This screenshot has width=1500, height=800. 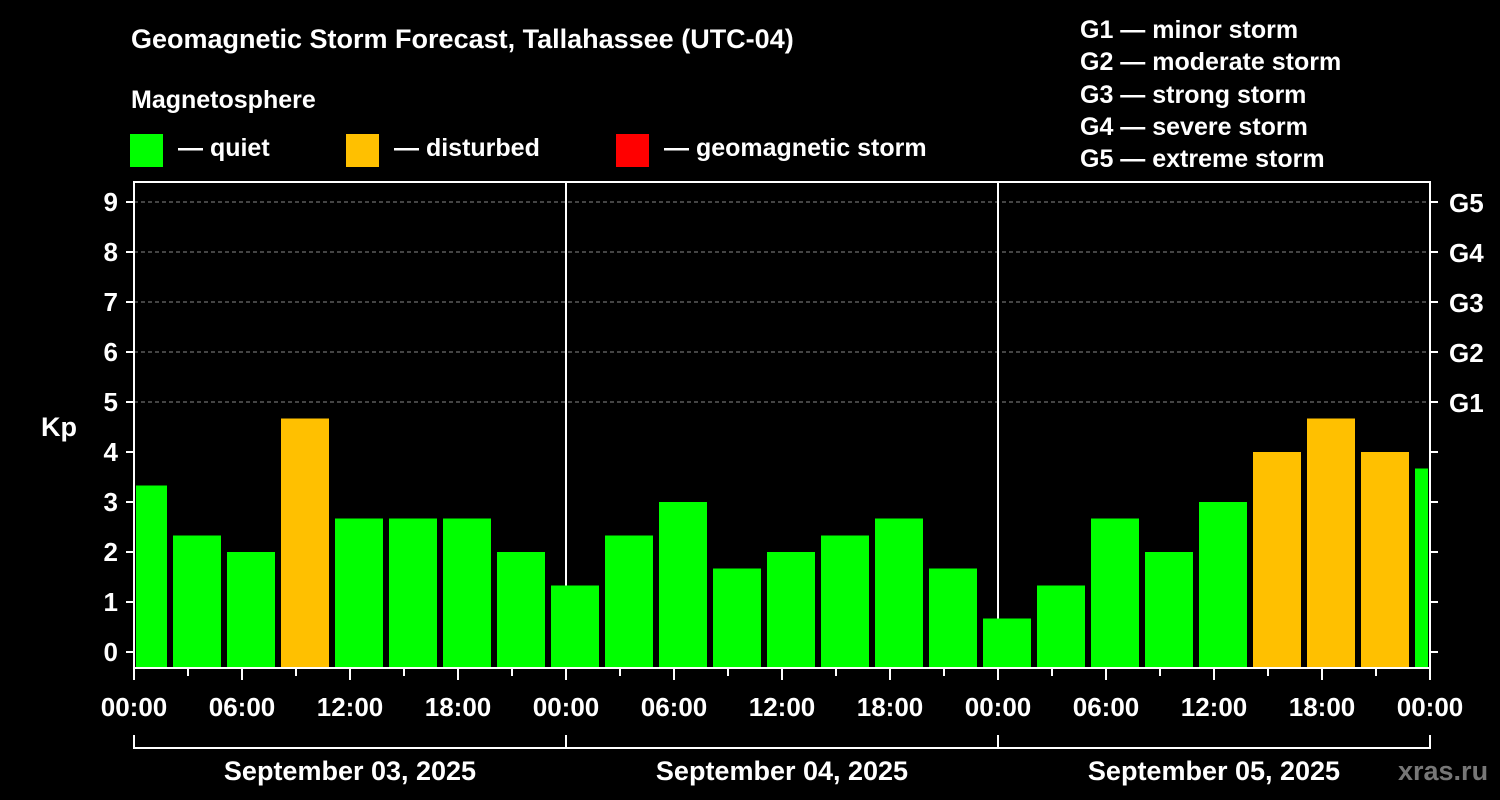 What do you see at coordinates (1194, 126) in the screenshot?
I see `scale-g4: G4 — severe storm` at bounding box center [1194, 126].